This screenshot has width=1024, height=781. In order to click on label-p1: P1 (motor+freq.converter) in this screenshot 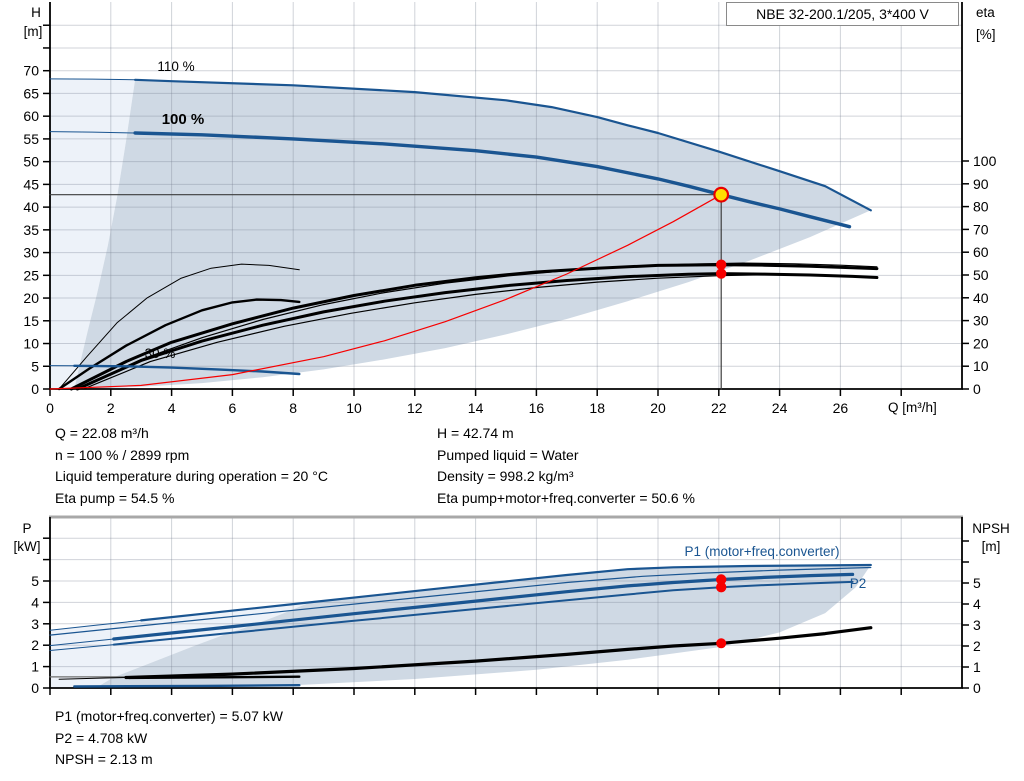, I will do `click(762, 551)`.